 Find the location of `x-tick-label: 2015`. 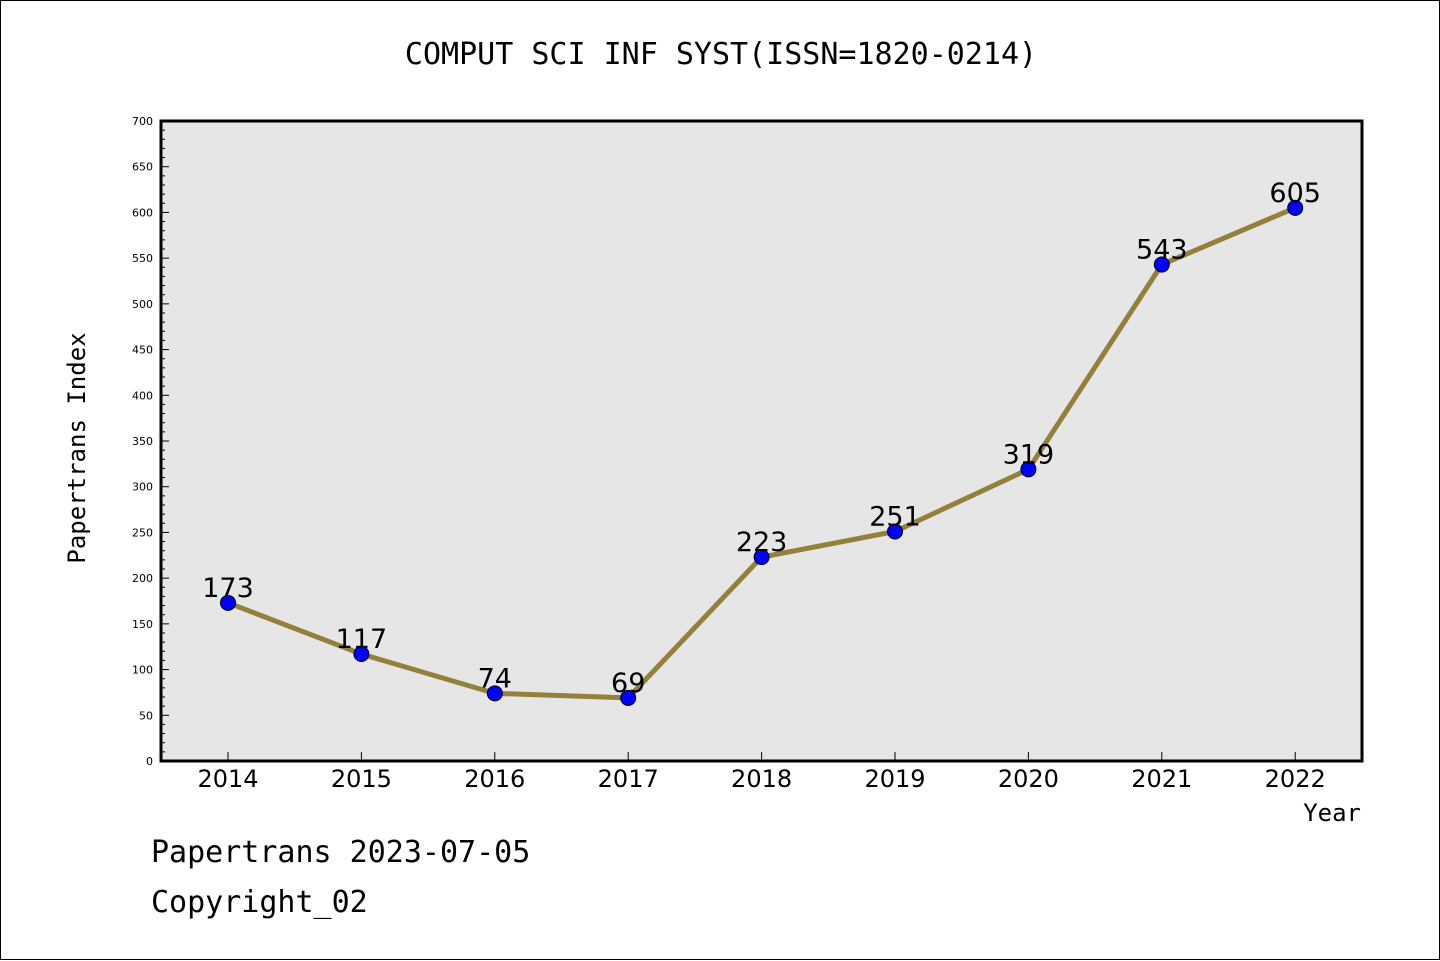

x-tick-label: 2015 is located at coordinates (361, 779).